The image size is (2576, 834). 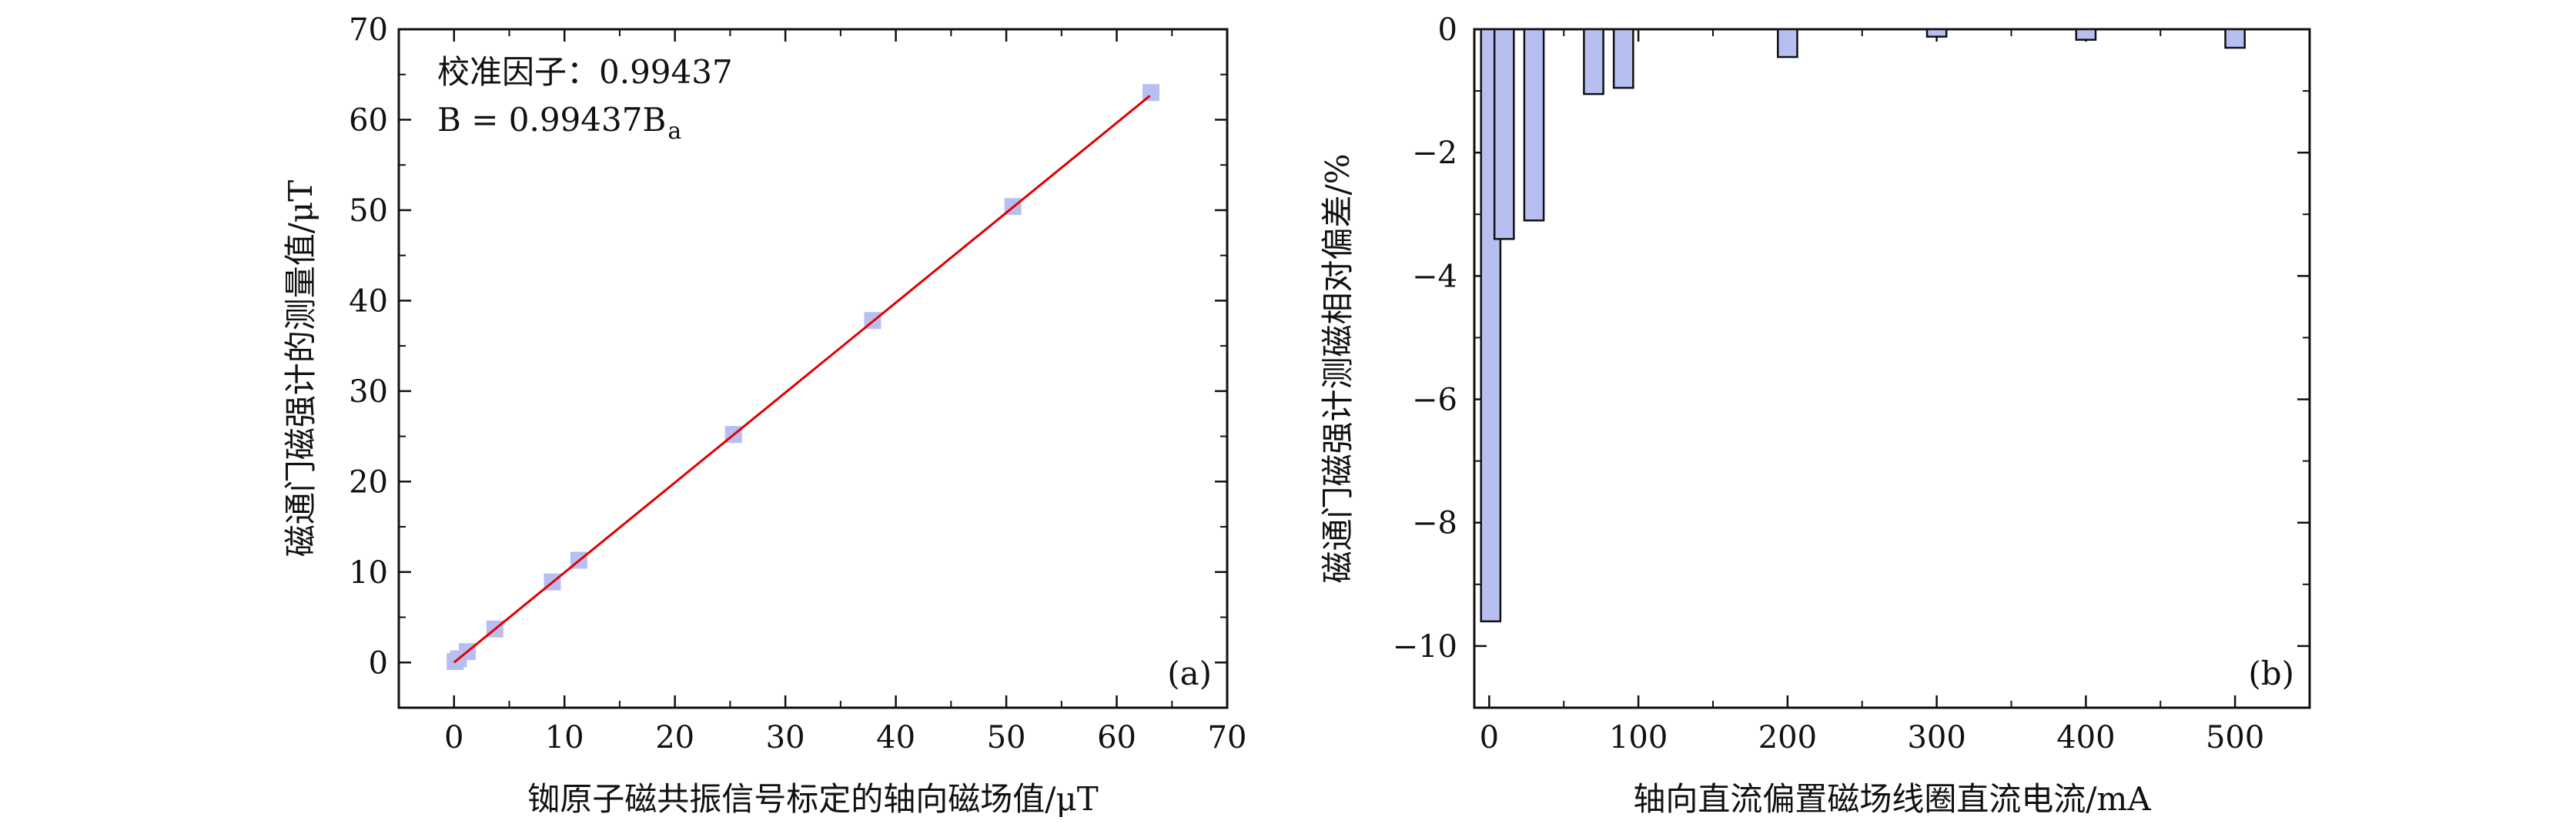 I want to click on y-axis-label-a: 磁通门磁强计的测量值/μT, so click(x=301, y=368).